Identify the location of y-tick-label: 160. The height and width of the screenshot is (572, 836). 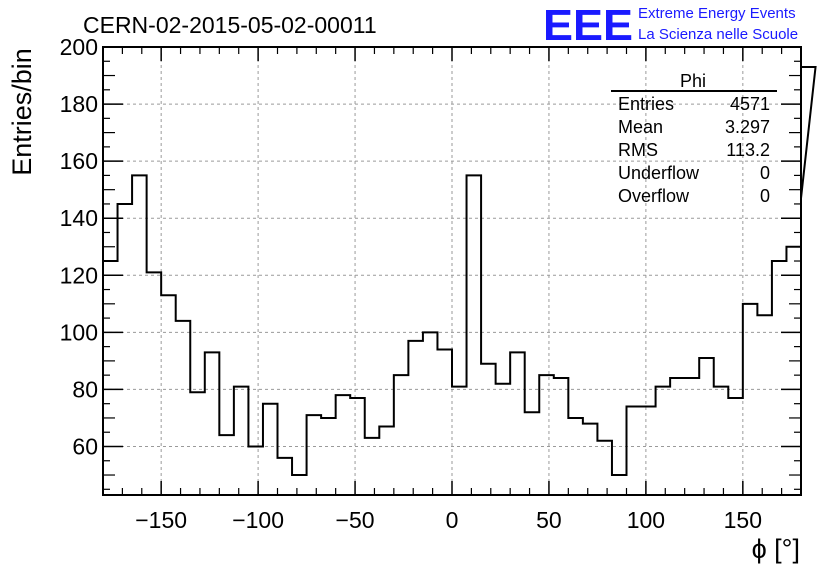
(79, 161).